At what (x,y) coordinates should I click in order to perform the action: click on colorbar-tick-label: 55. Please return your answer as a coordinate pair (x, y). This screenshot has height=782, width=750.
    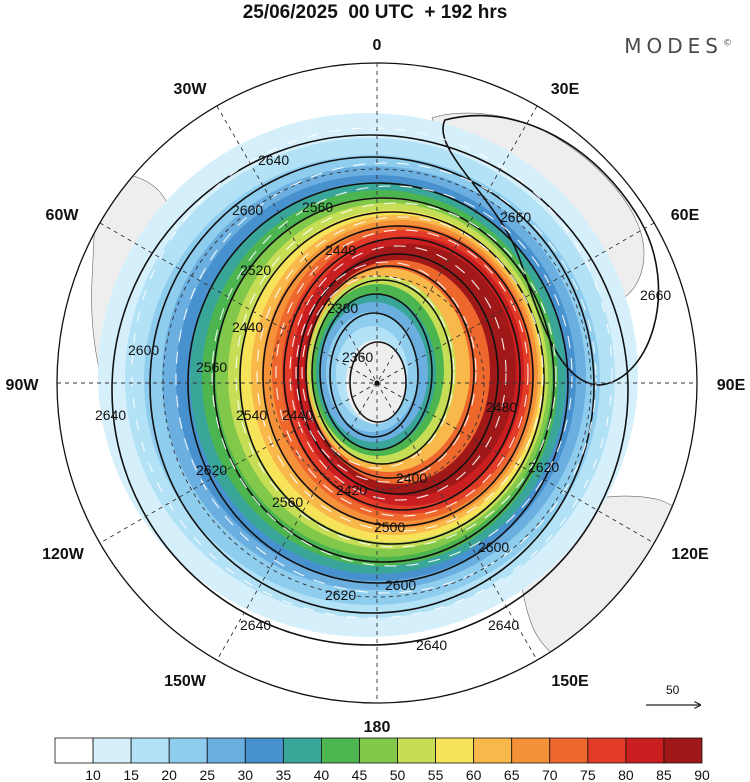
    Looking at the image, I should click on (436, 774).